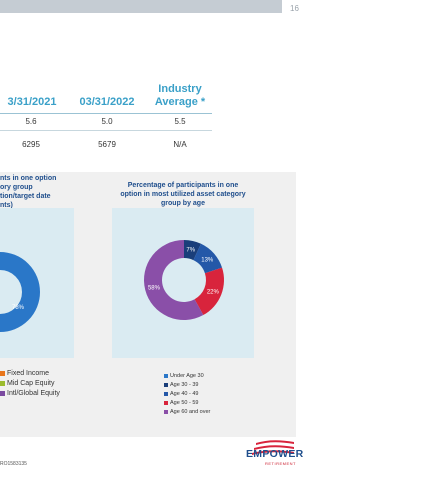 The height and width of the screenshot is (480, 426). What do you see at coordinates (280, 463) in the screenshot?
I see `logo-subtitle: RETIREMENT` at bounding box center [280, 463].